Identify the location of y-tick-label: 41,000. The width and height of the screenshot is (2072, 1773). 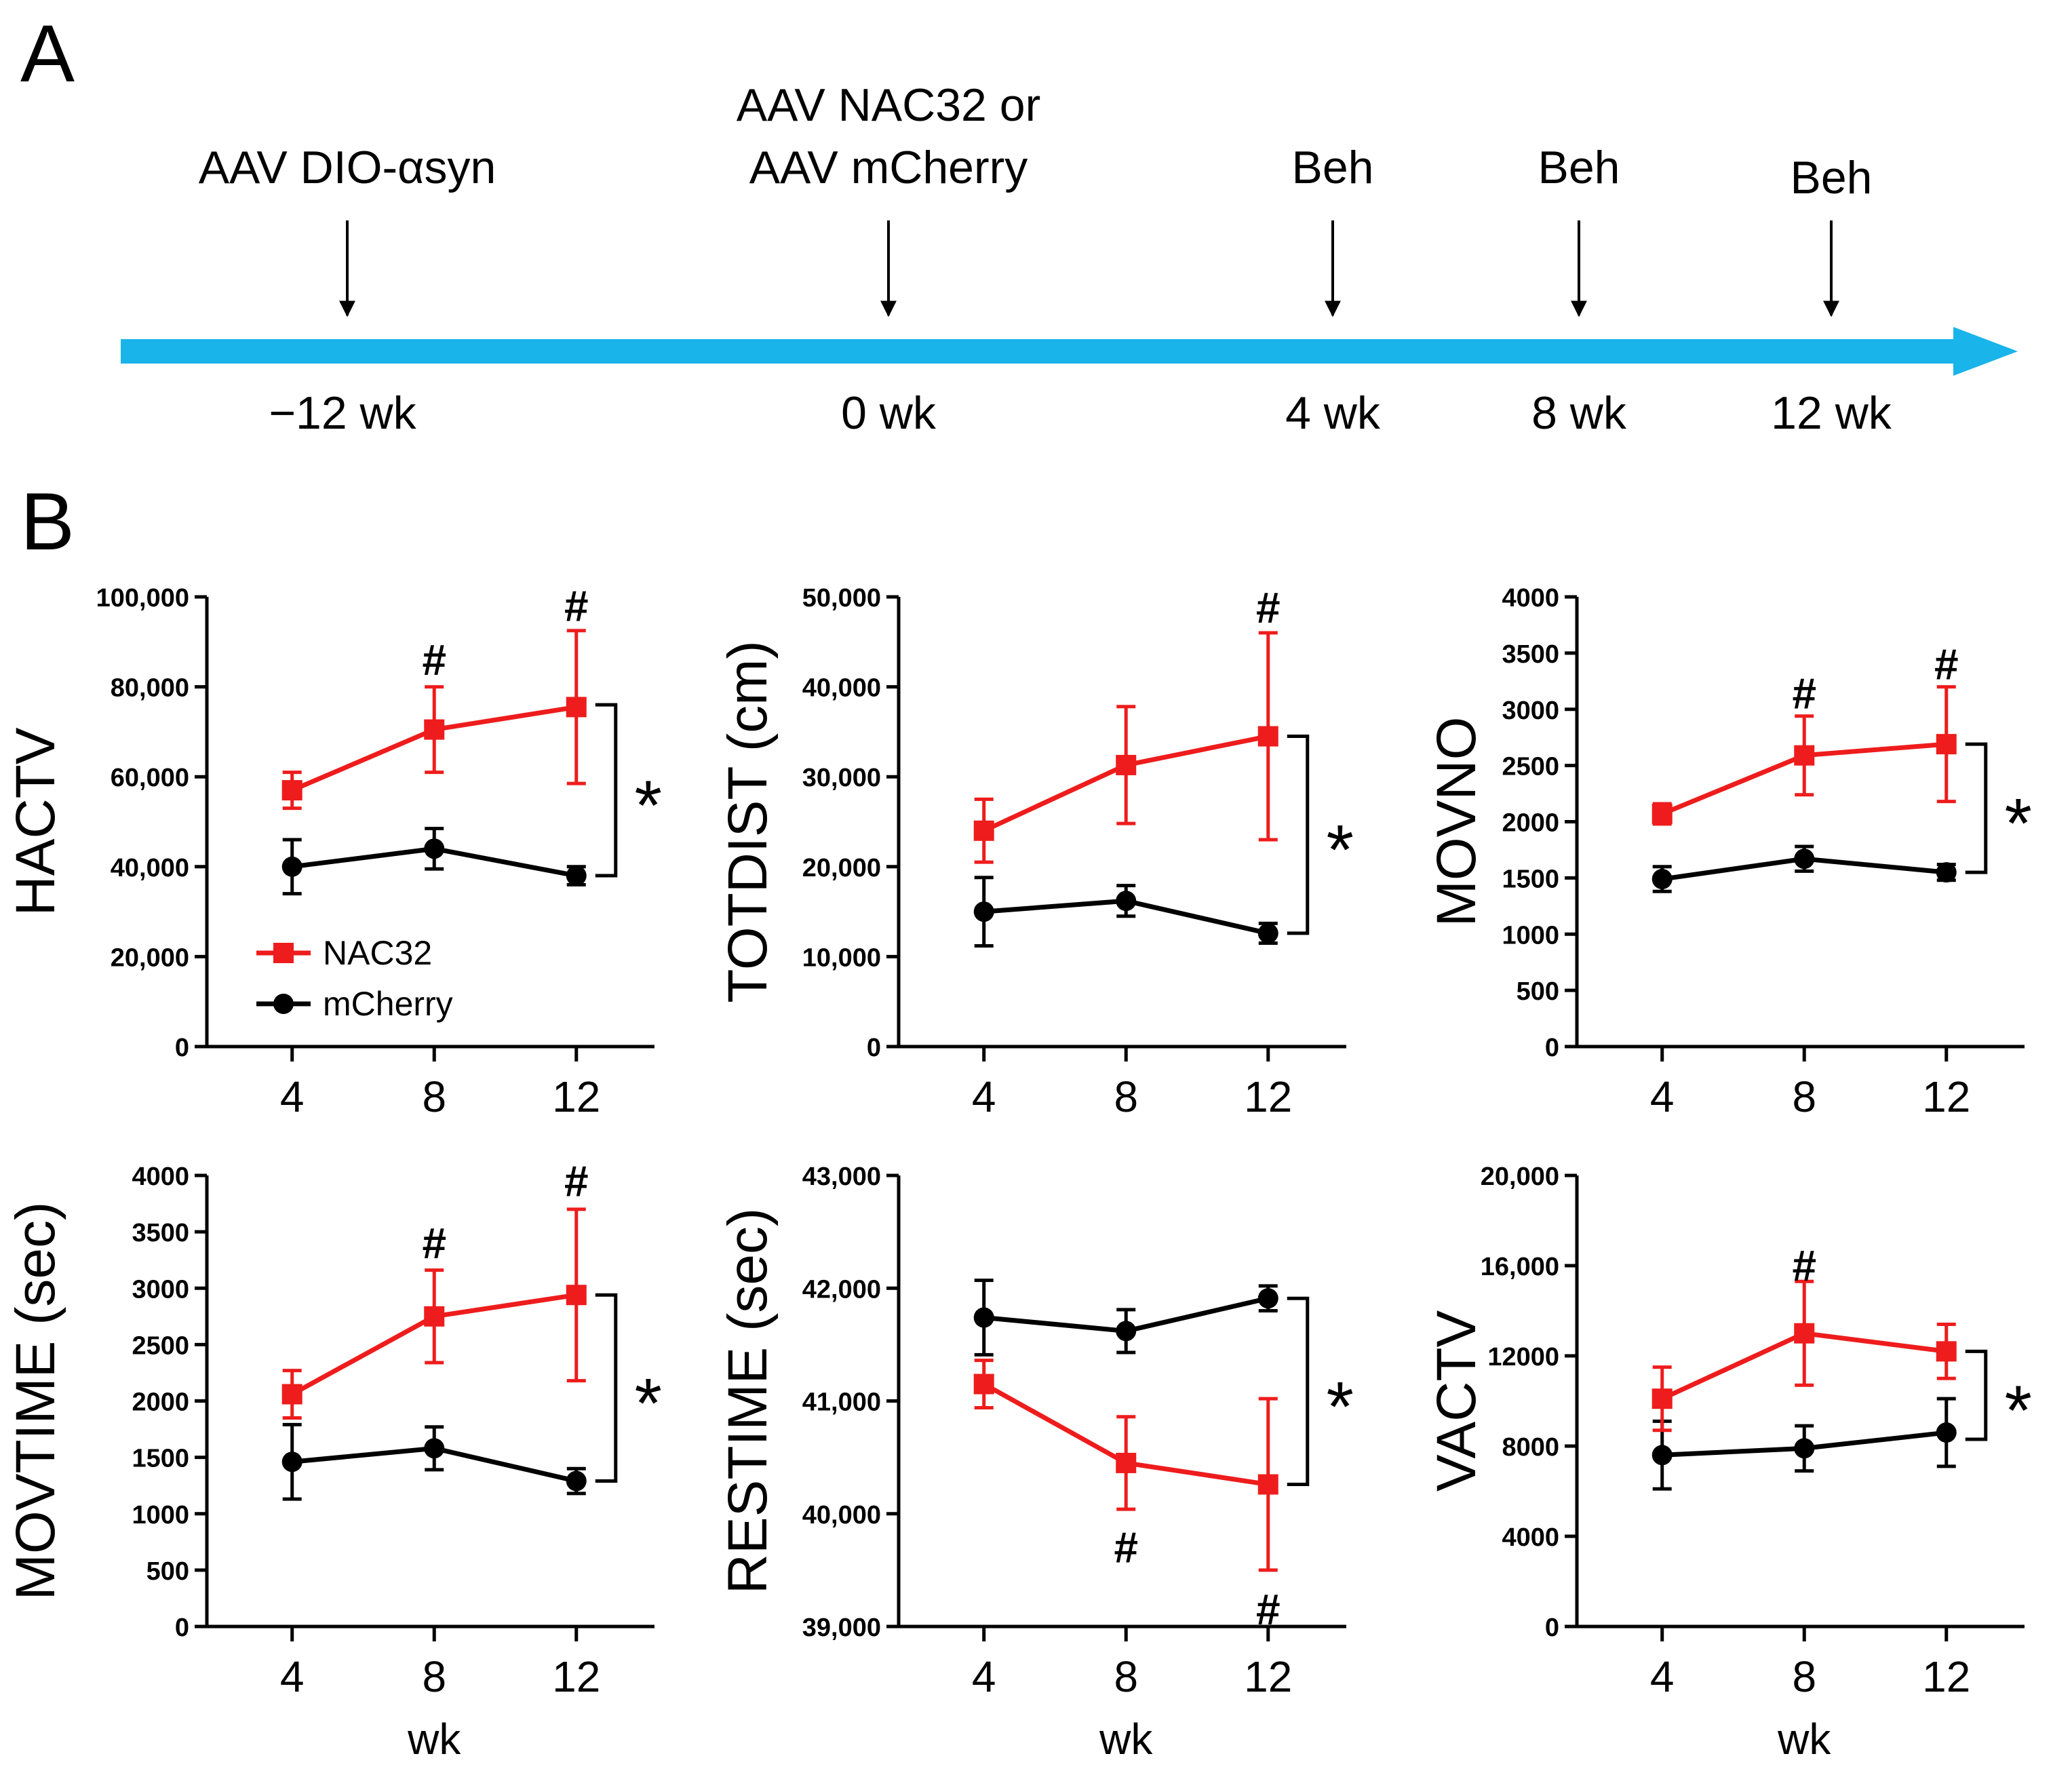
(841, 1402).